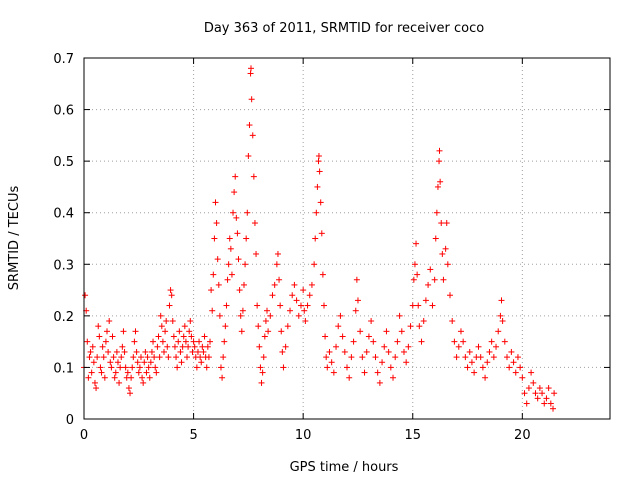  I want to click on y-tick-labels: 0 0.1 0.2 0.3 0.4 0.5 0.6 0.7, so click(63, 240).